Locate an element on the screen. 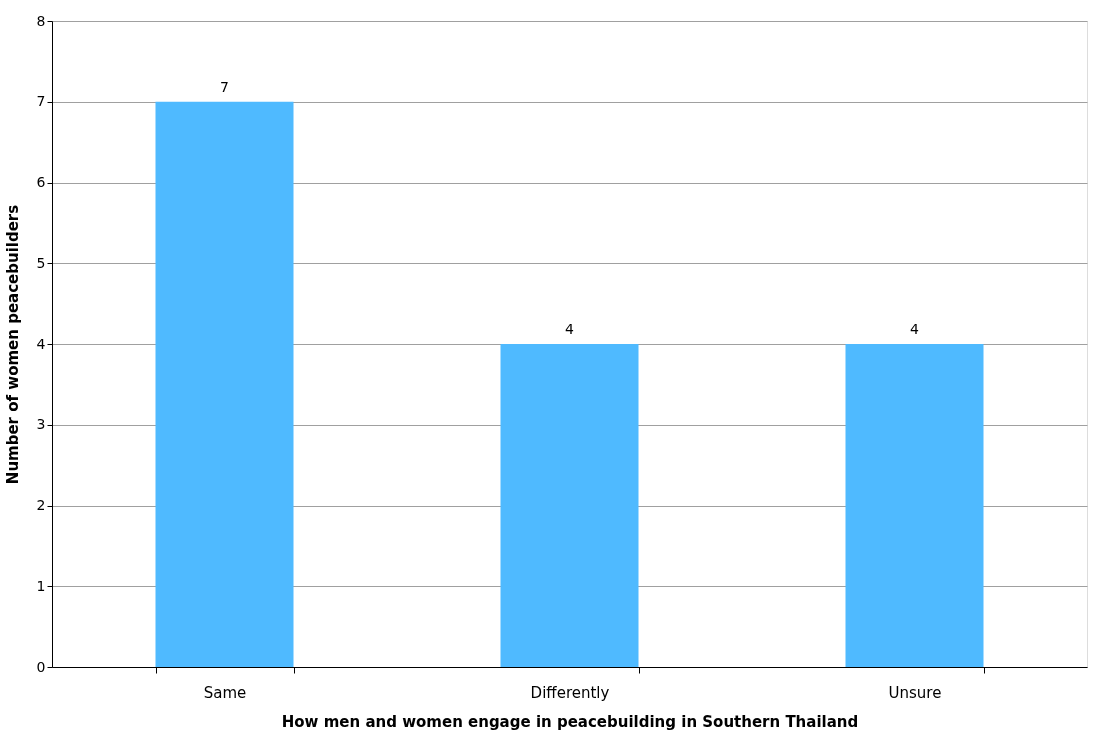 This screenshot has height=746, width=1106. y-tick-label: 6 is located at coordinates (41, 182).